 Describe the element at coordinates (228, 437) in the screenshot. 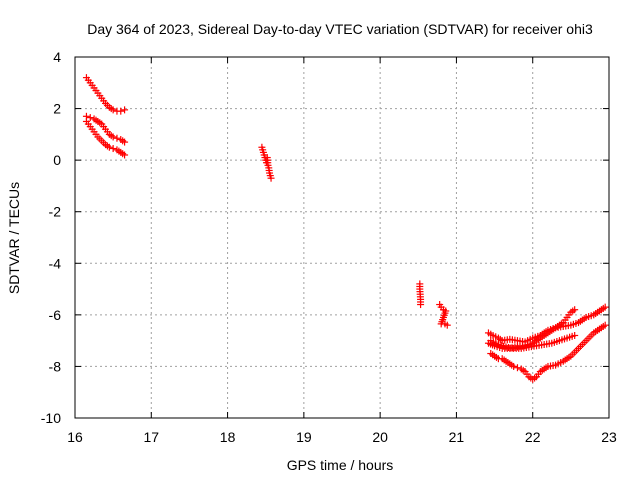

I see `x-tick-label: 18` at that location.